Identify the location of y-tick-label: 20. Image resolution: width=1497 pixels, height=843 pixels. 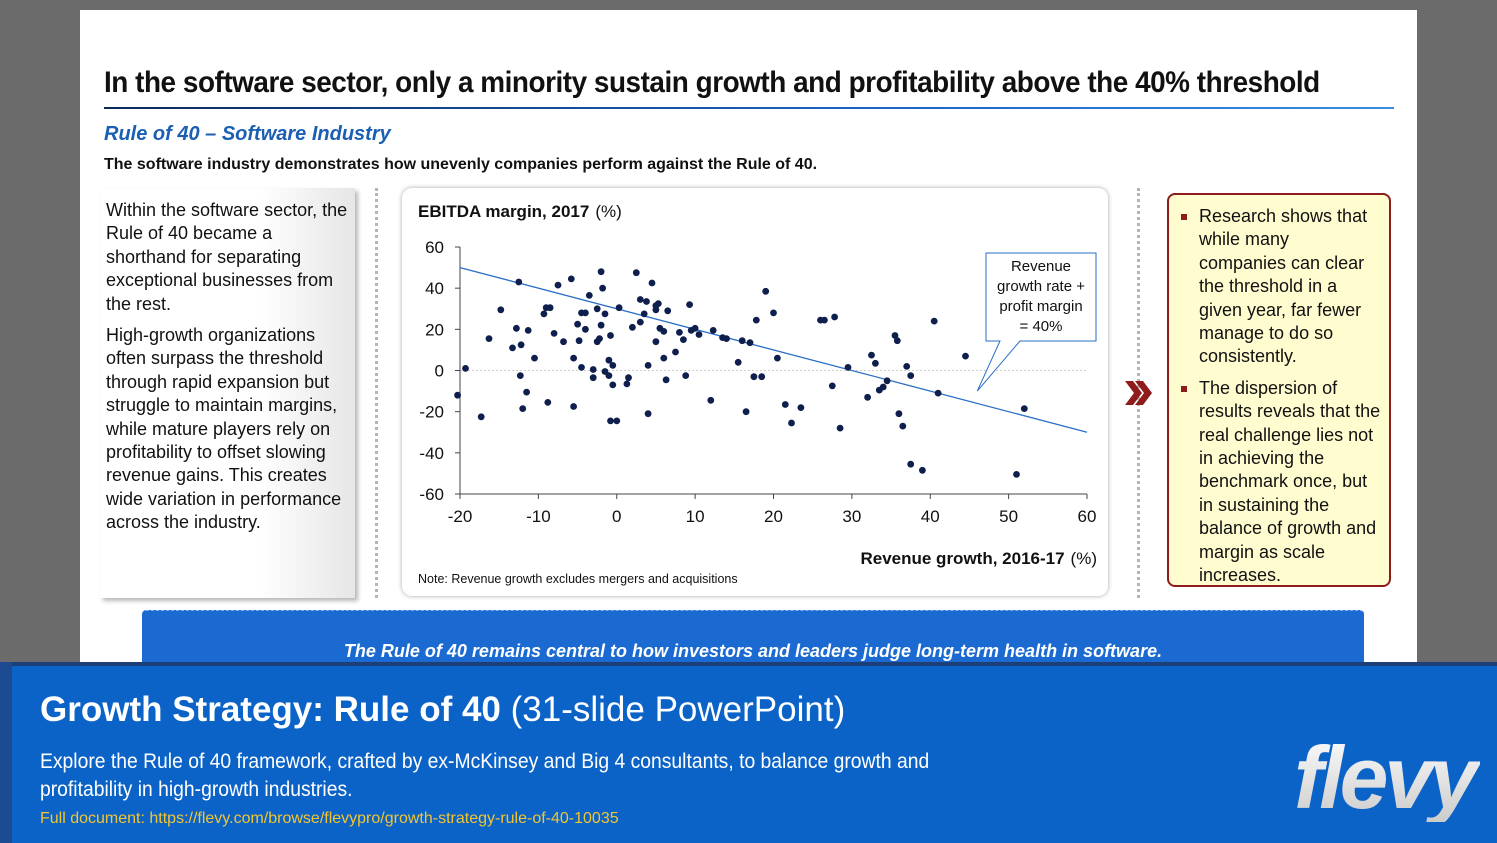
(434, 329).